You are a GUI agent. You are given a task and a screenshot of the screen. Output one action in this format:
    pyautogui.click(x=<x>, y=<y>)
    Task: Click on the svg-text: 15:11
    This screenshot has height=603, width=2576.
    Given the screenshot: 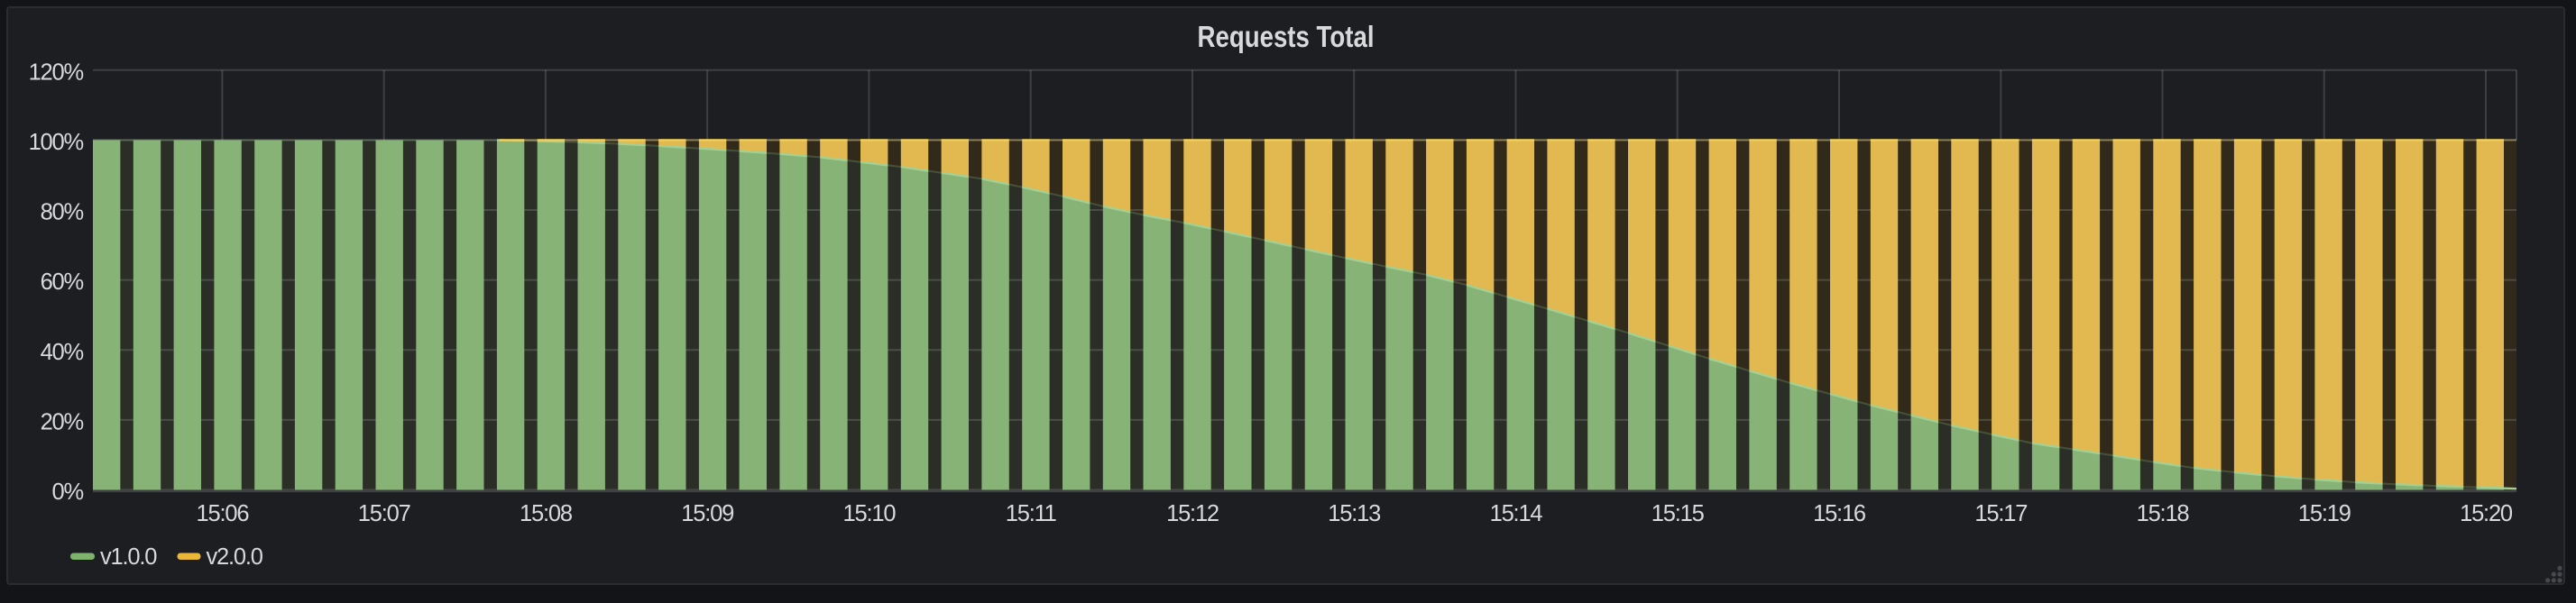 What is the action you would take?
    pyautogui.click(x=1031, y=513)
    